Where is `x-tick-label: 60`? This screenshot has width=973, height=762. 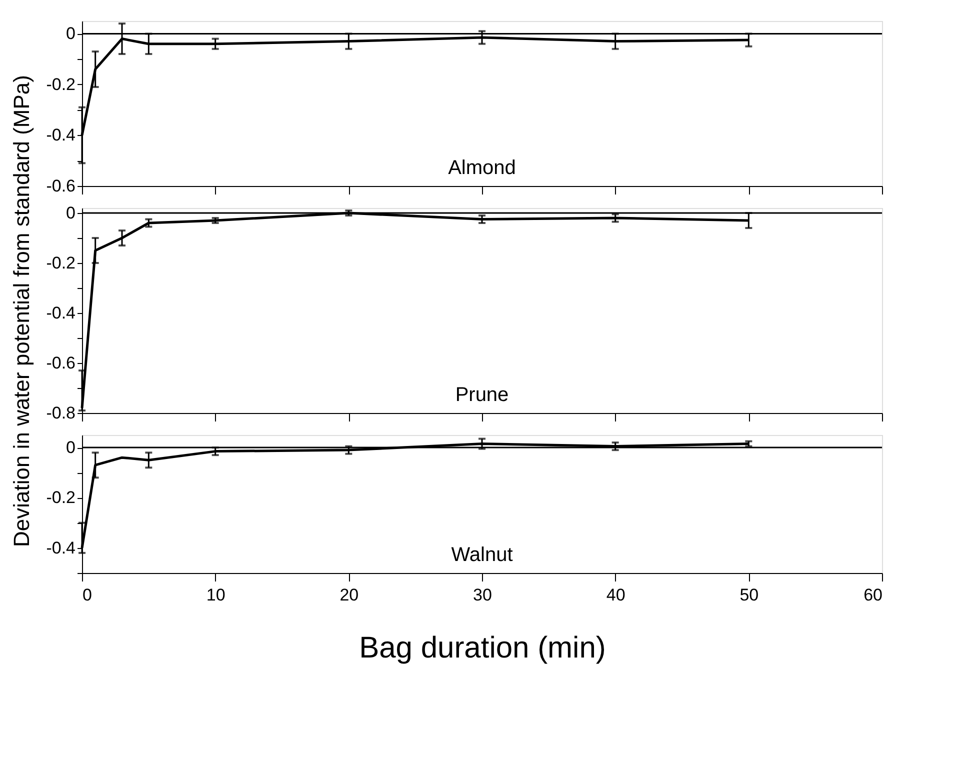
x-tick-label: 60 is located at coordinates (873, 595).